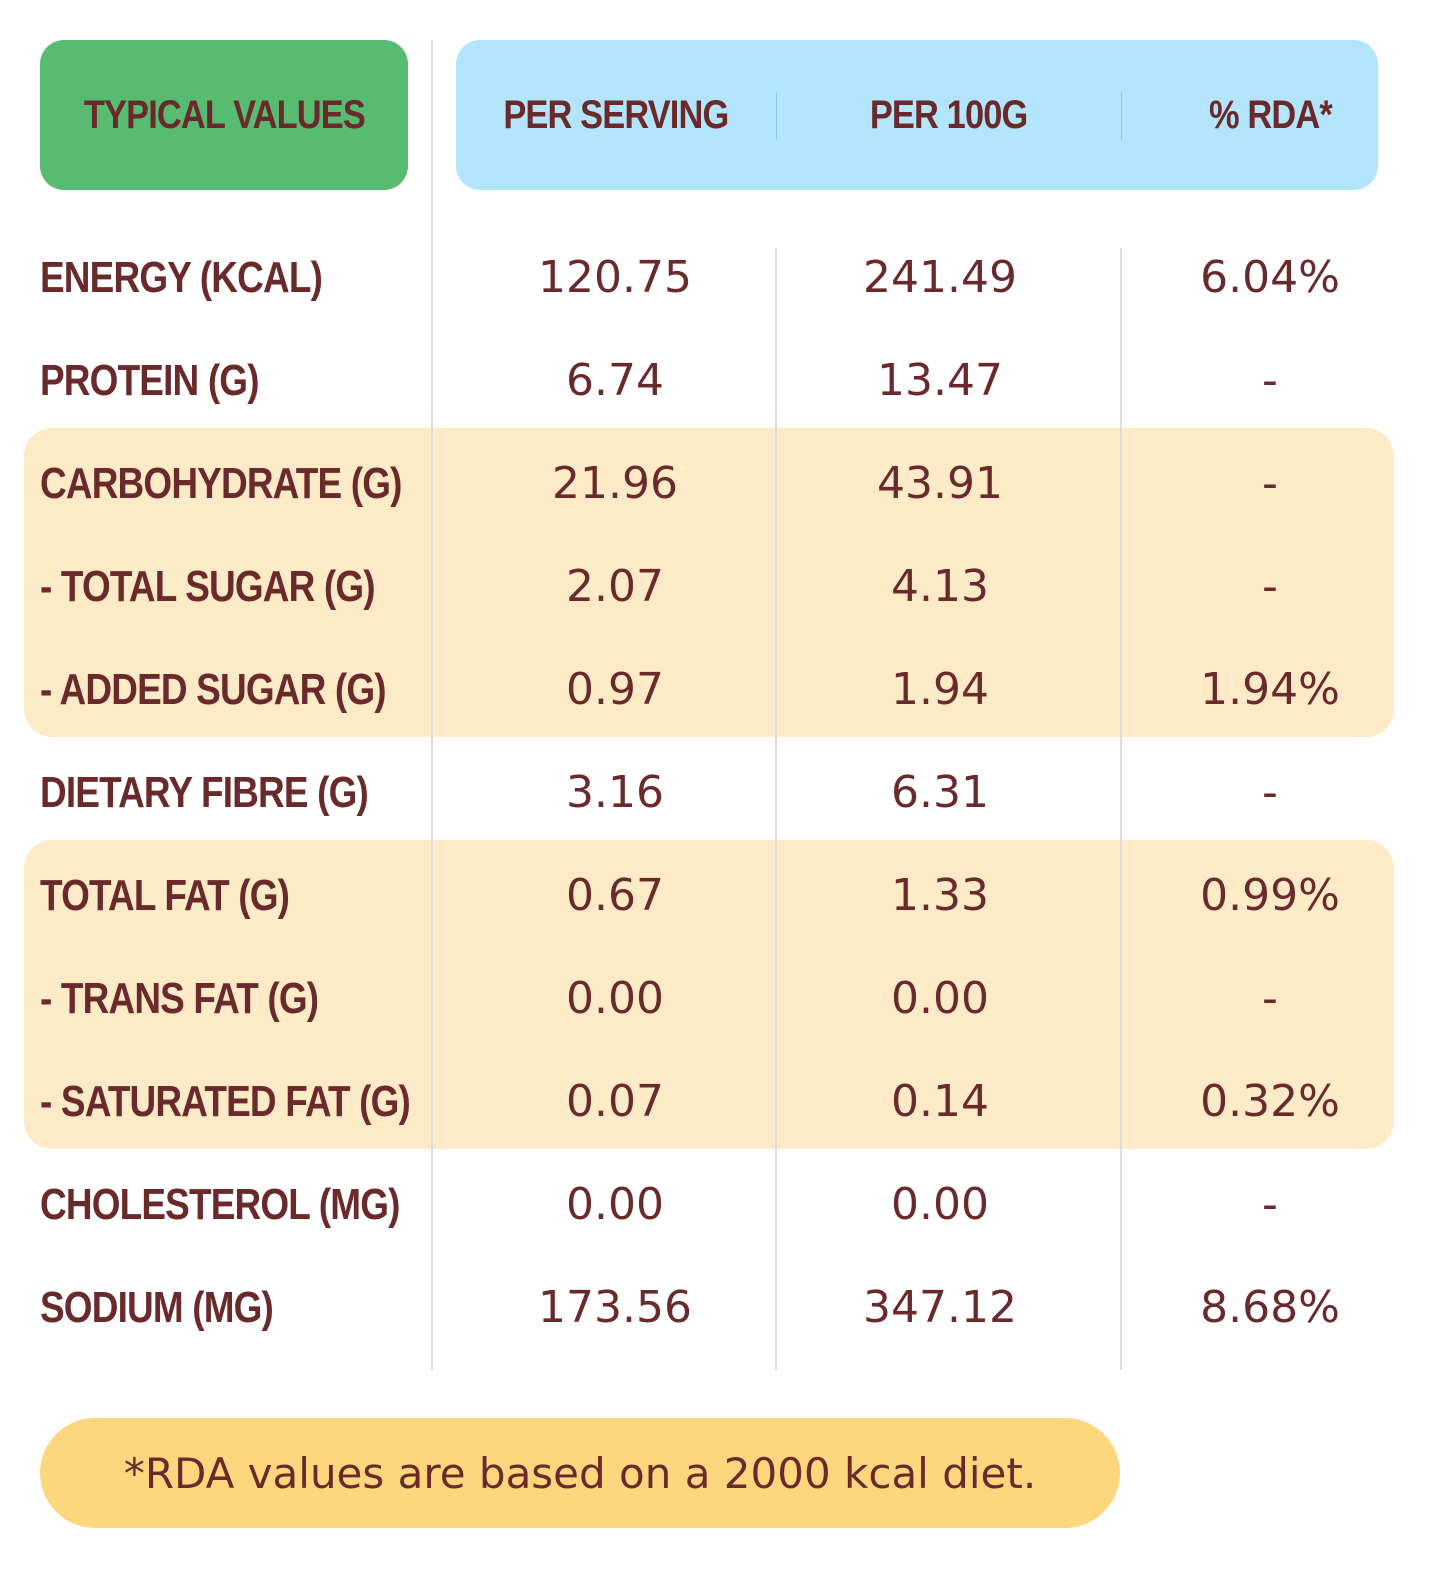  What do you see at coordinates (716, 1204) in the screenshot?
I see `table-row: CHOLESTEROL (MG) 0.00 0.00 -` at bounding box center [716, 1204].